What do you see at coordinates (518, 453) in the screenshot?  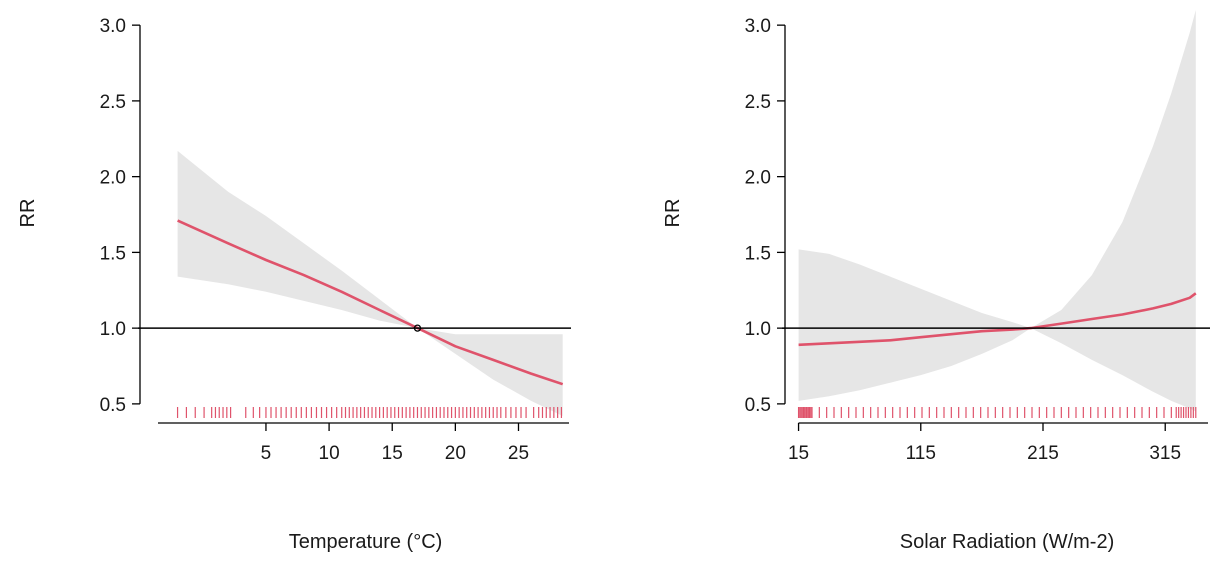 I see `x-tick-label: 25` at bounding box center [518, 453].